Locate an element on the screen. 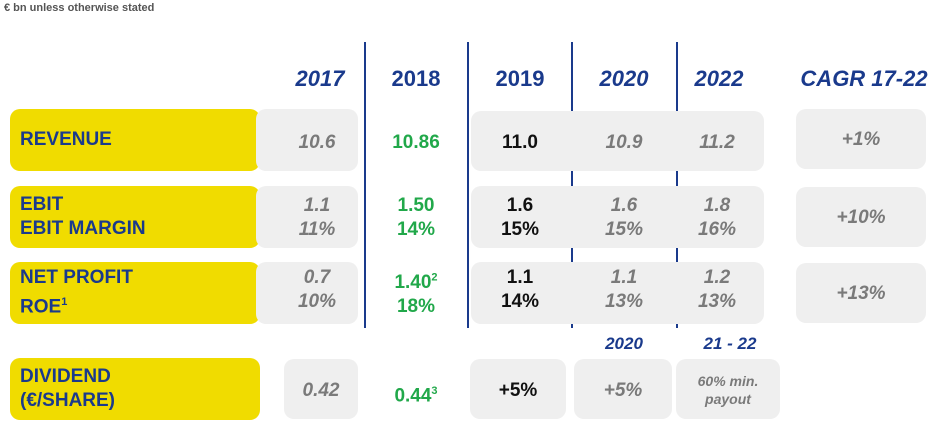  net-profit-2020-value: 1.1 is located at coordinates (624, 277).